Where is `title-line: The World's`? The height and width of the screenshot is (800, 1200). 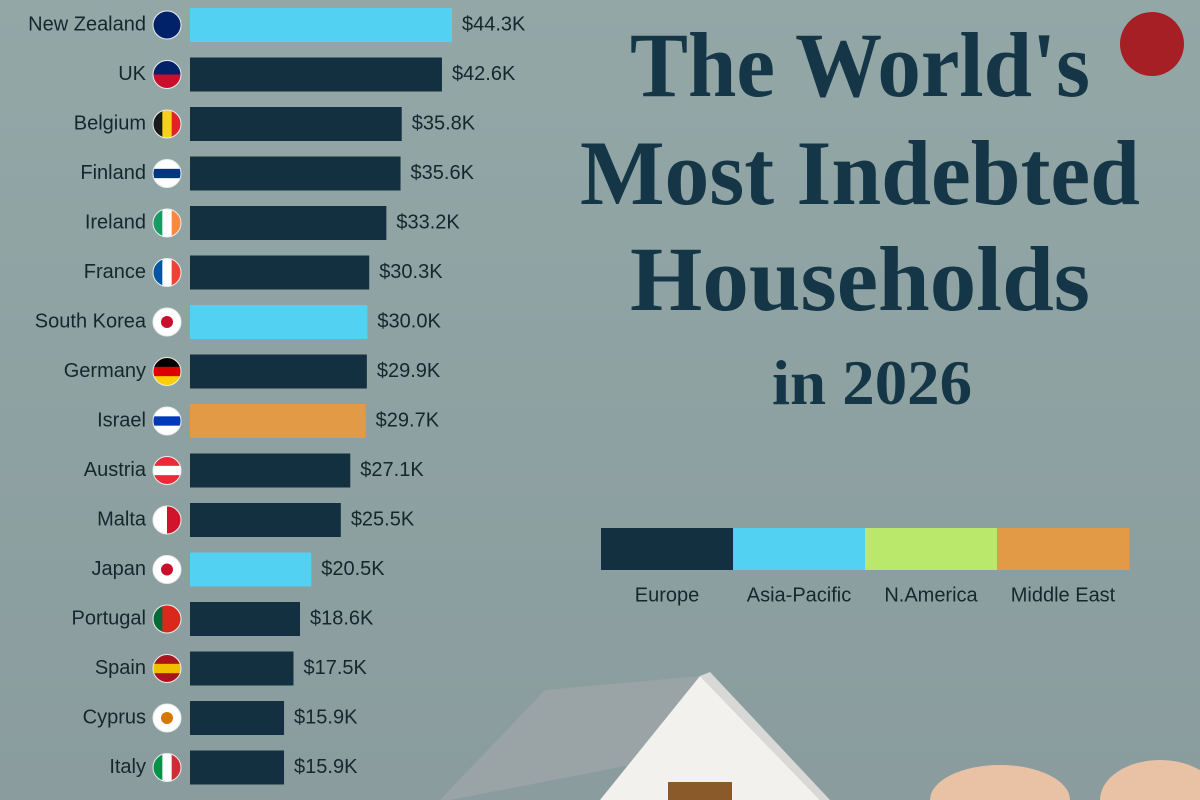 title-line: The World's is located at coordinates (860, 65).